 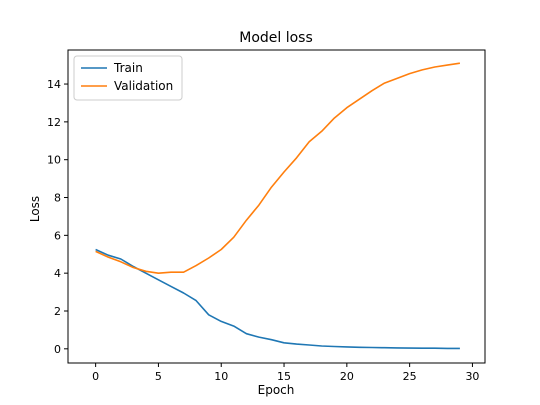 What do you see at coordinates (57, 235) in the screenshot?
I see `y-tick-label: 6` at bounding box center [57, 235].